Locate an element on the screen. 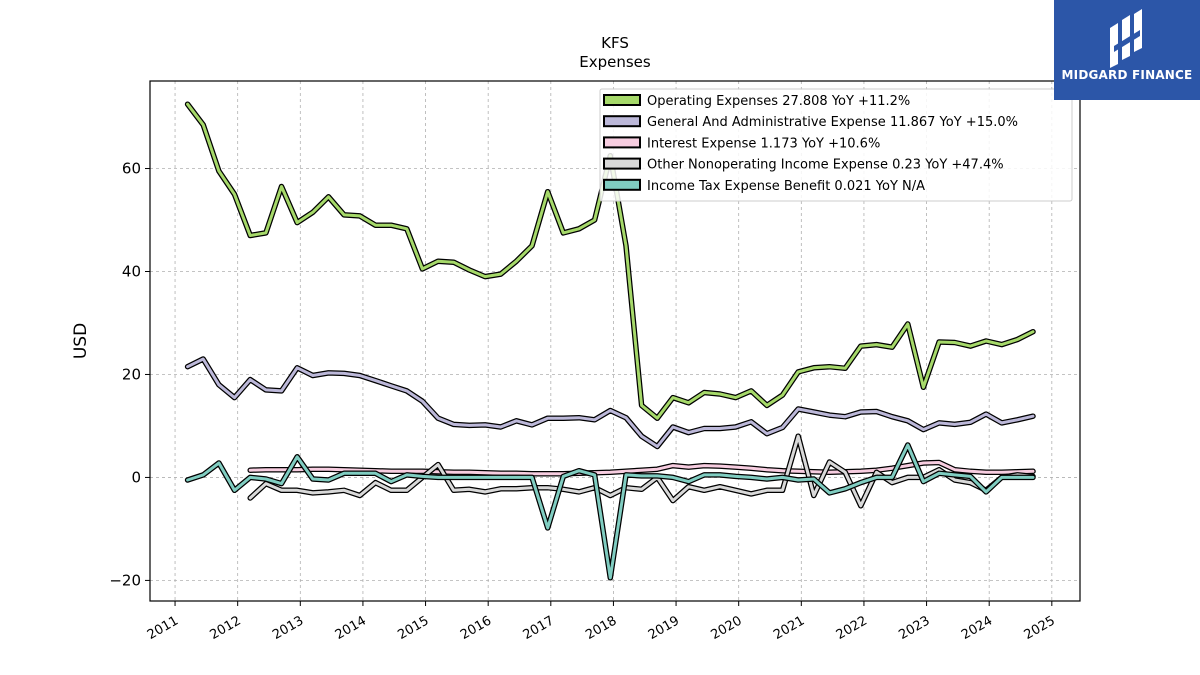  y-tick-label: 40 is located at coordinates (131, 271).